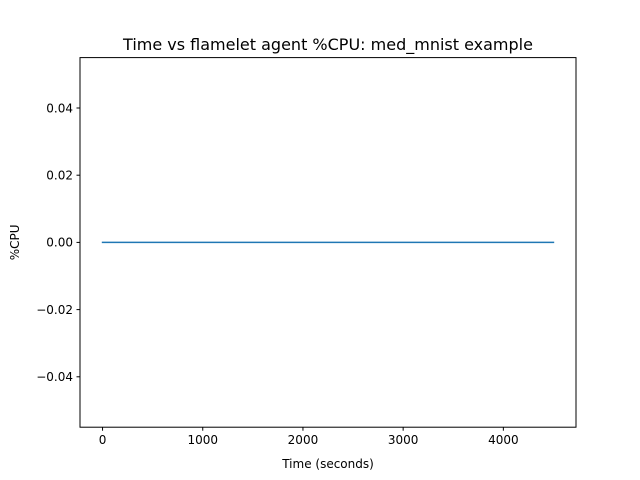 The height and width of the screenshot is (480, 640). What do you see at coordinates (327, 464) in the screenshot?
I see `x-axis-label: Time (seconds)` at bounding box center [327, 464].